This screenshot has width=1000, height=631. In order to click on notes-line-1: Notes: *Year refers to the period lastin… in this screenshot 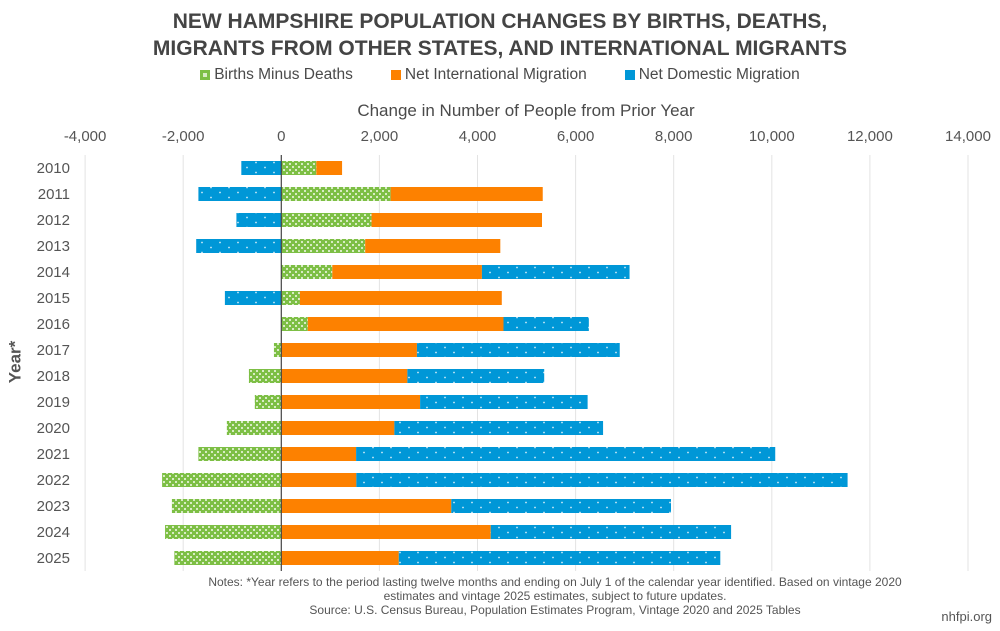, I will do `click(555, 582)`.